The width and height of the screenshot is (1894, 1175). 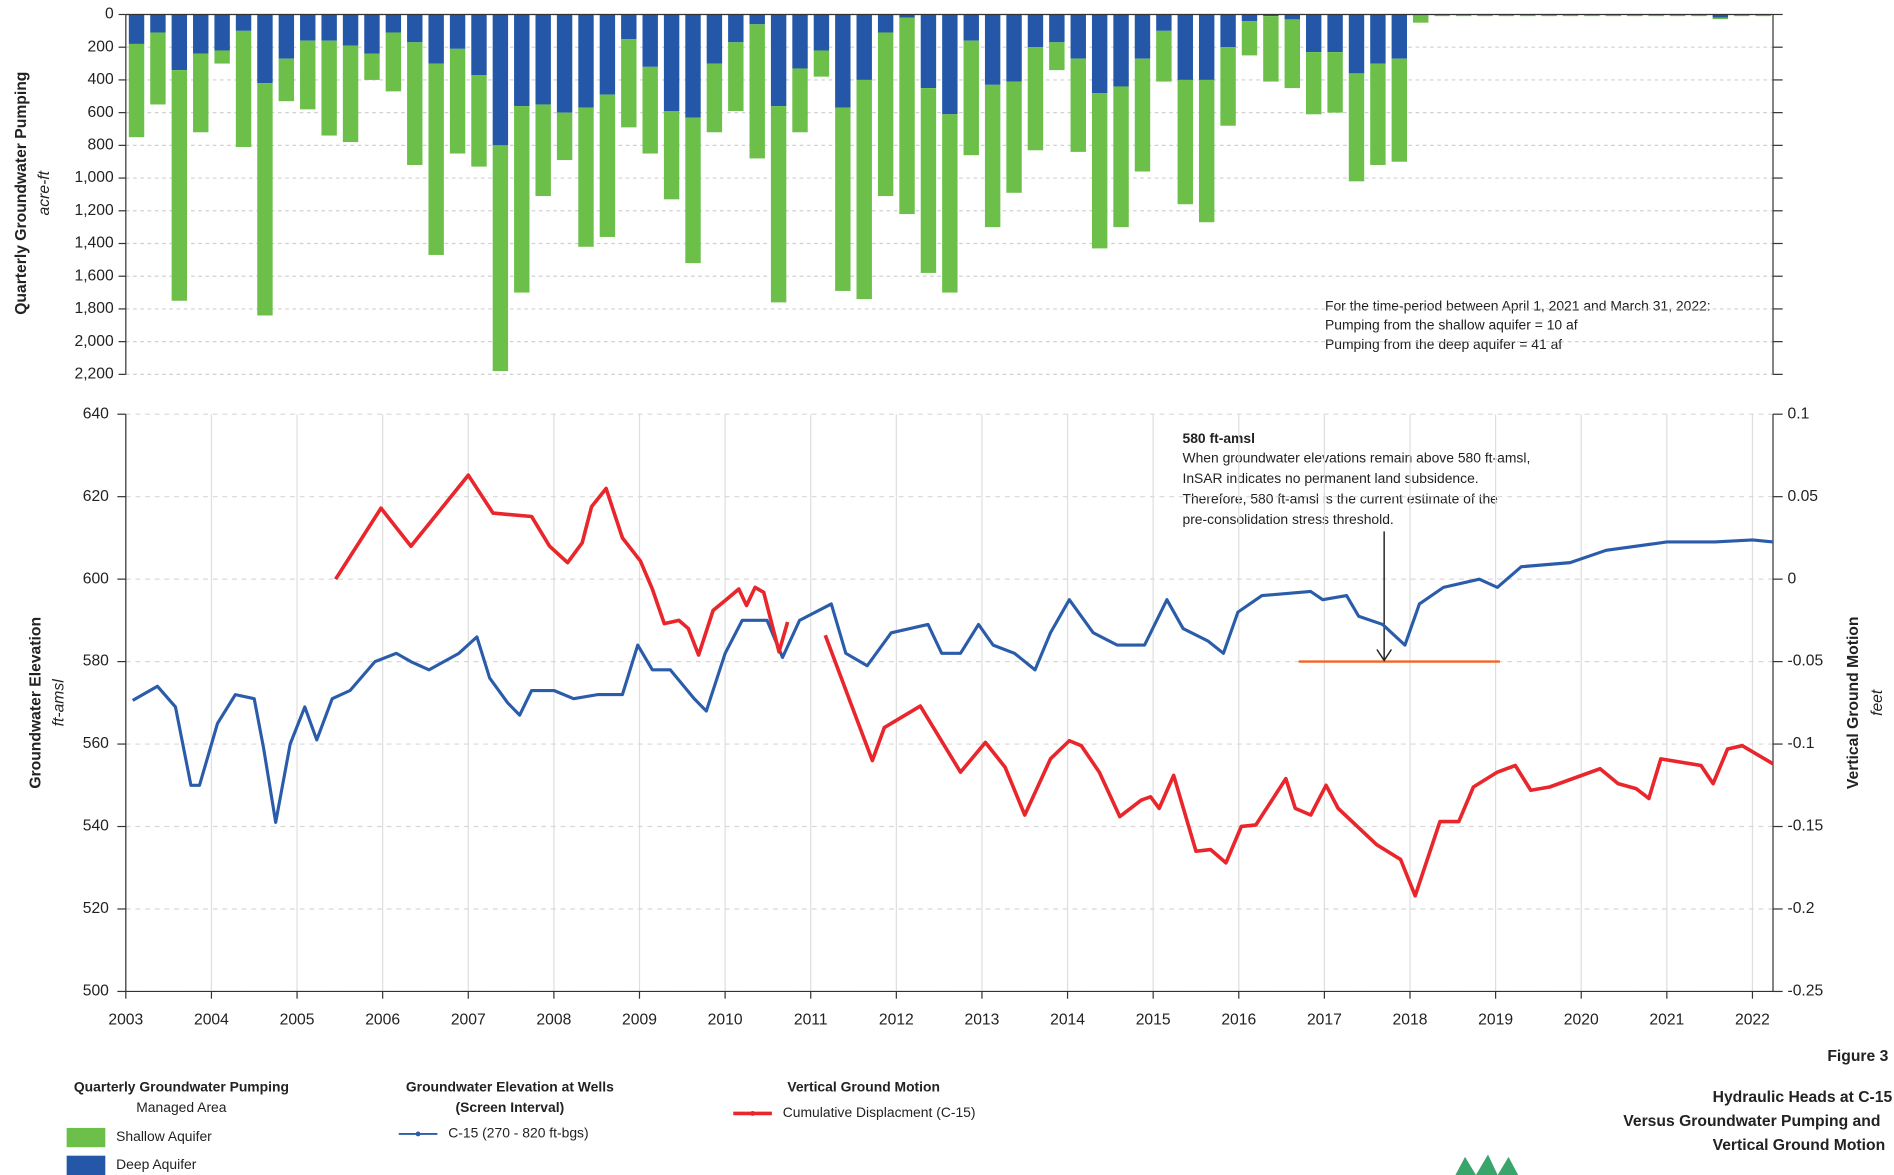 What do you see at coordinates (1799, 1145) in the screenshot?
I see `figure-title: Vertical Ground Motion` at bounding box center [1799, 1145].